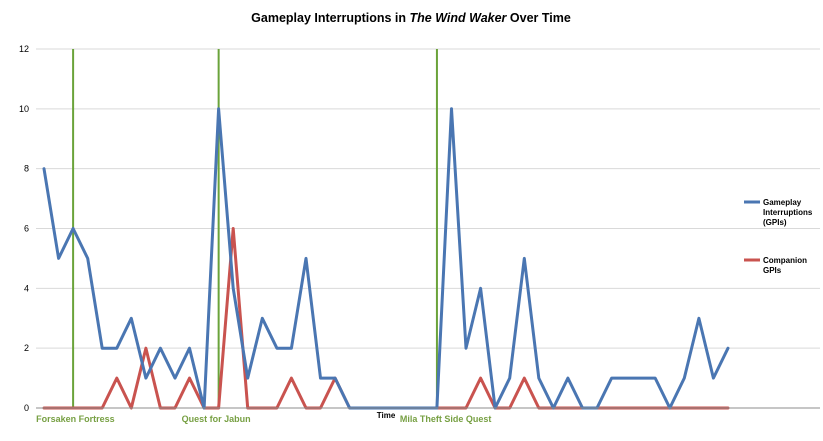 This screenshot has width=823, height=441. What do you see at coordinates (386, 415) in the screenshot?
I see `x-axis-label: Time` at bounding box center [386, 415].